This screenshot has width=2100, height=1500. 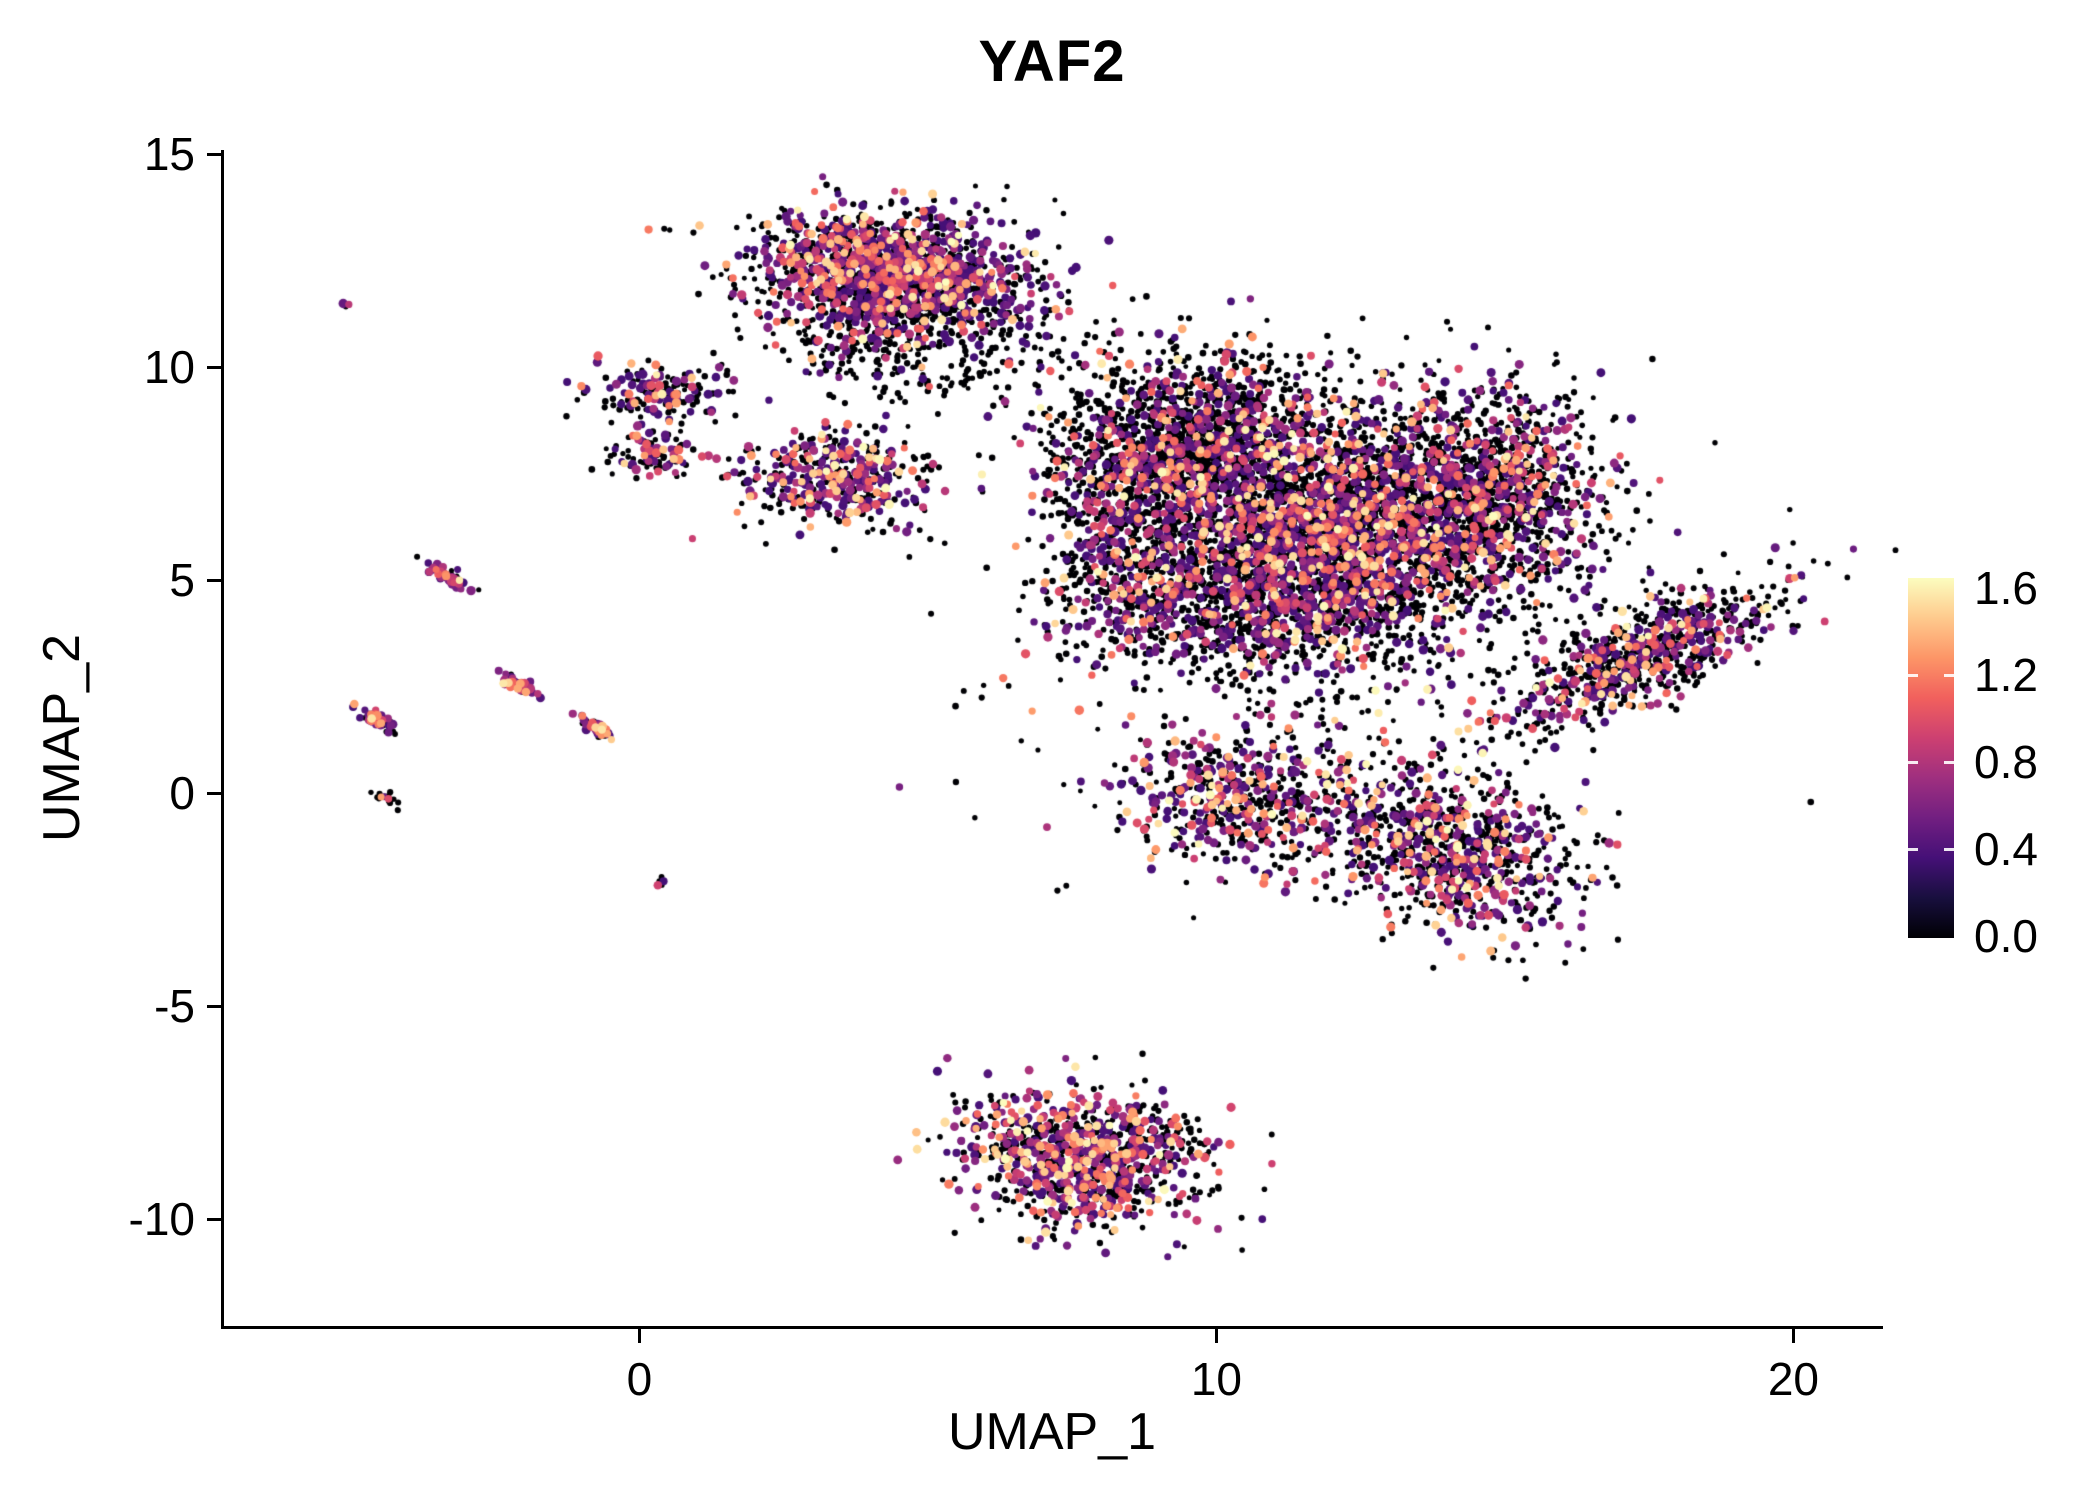 I want to click on x-axis-label: UMAP_1, so click(x=1052, y=1432).